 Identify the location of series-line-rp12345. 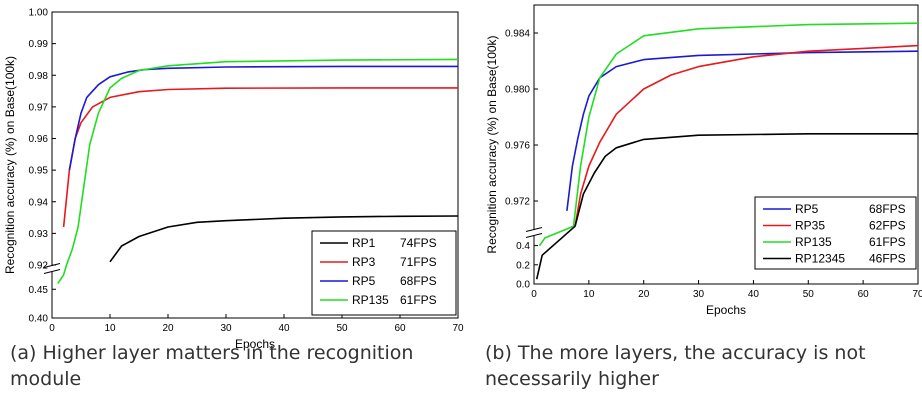
(726, 206).